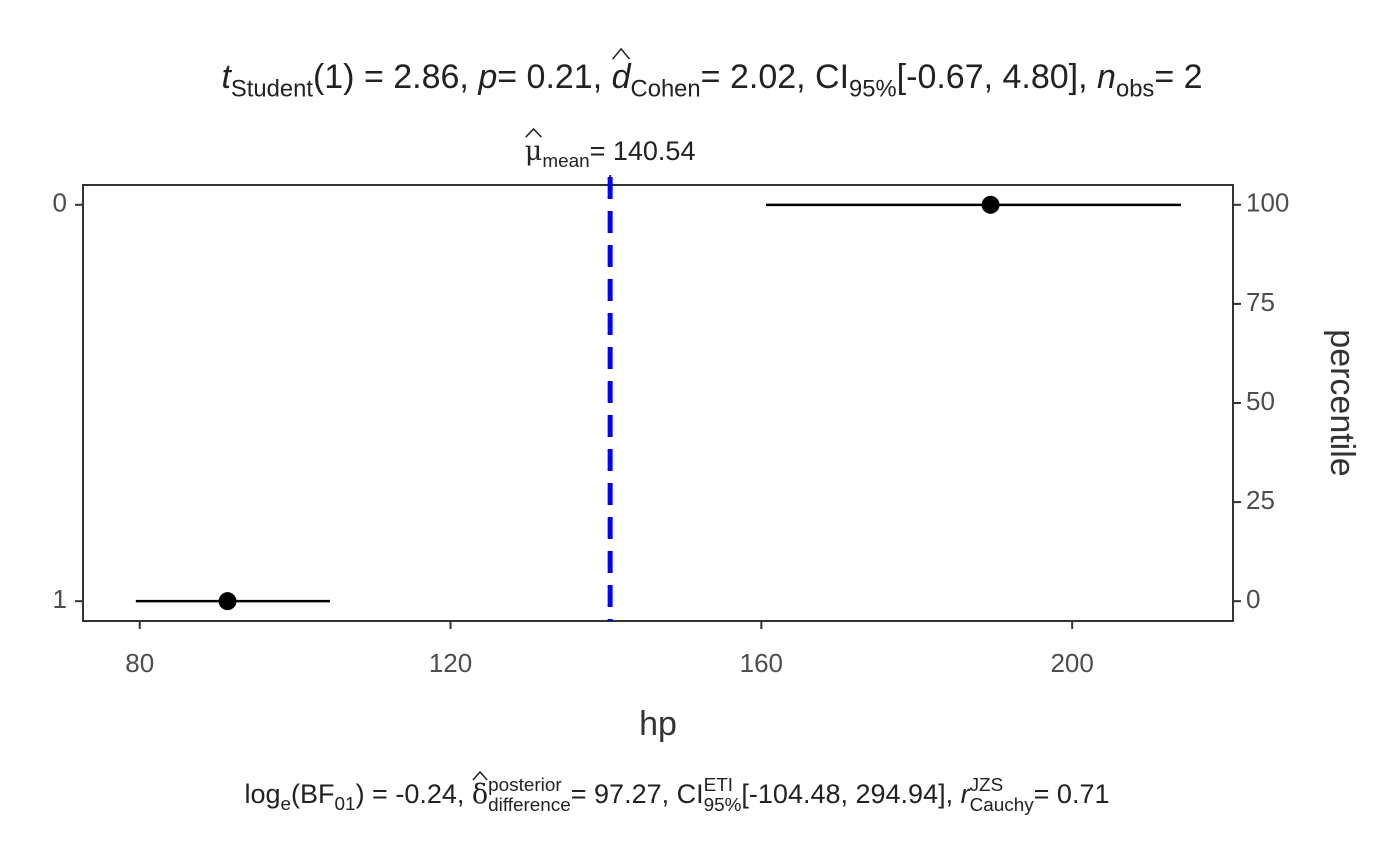 The width and height of the screenshot is (1400, 865). Describe the element at coordinates (850, 794) in the screenshot. I see `caption-part: [-104.48, 294.94],` at that location.